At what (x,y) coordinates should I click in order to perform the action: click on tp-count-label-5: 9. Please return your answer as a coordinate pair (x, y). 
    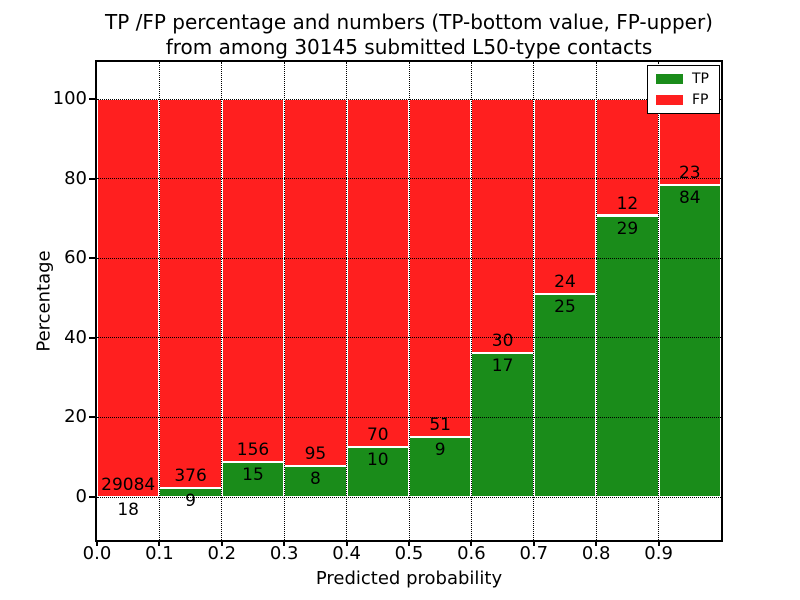
    Looking at the image, I should click on (440, 450).